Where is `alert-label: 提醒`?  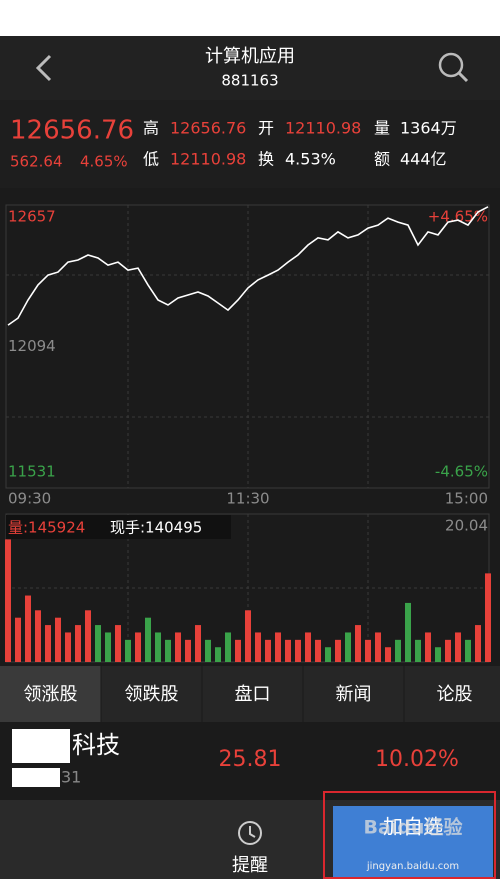 alert-label: 提醒 is located at coordinates (250, 865).